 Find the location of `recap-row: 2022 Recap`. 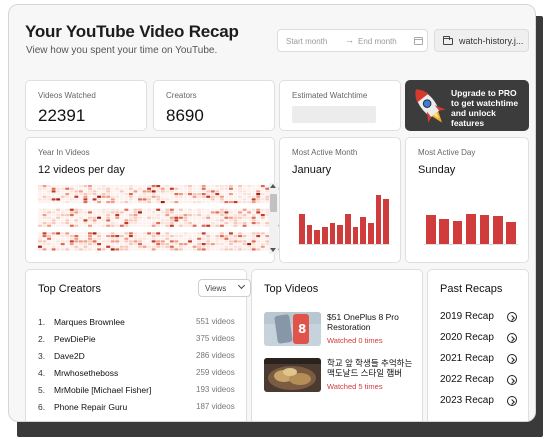

recap-row: 2022 Recap is located at coordinates (480, 381).